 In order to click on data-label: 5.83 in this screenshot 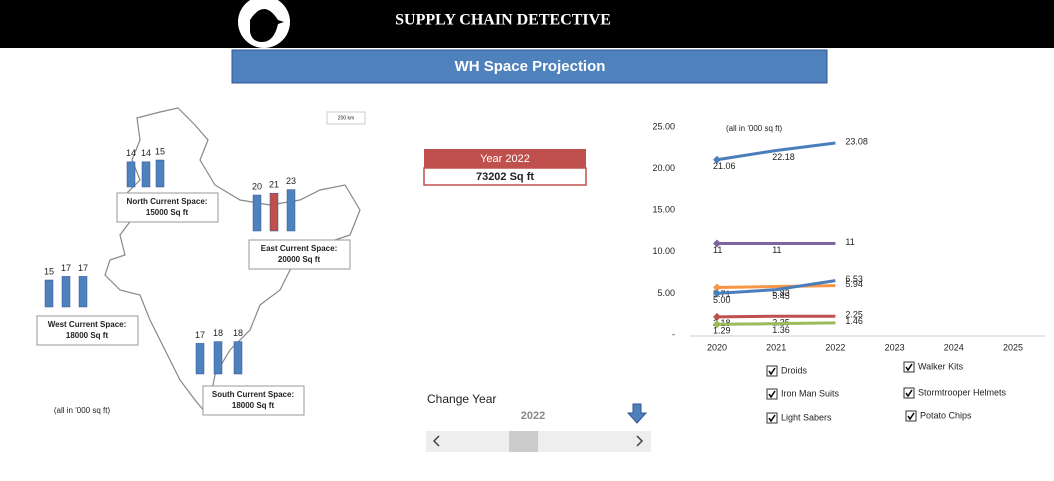, I will do `click(781, 293)`.